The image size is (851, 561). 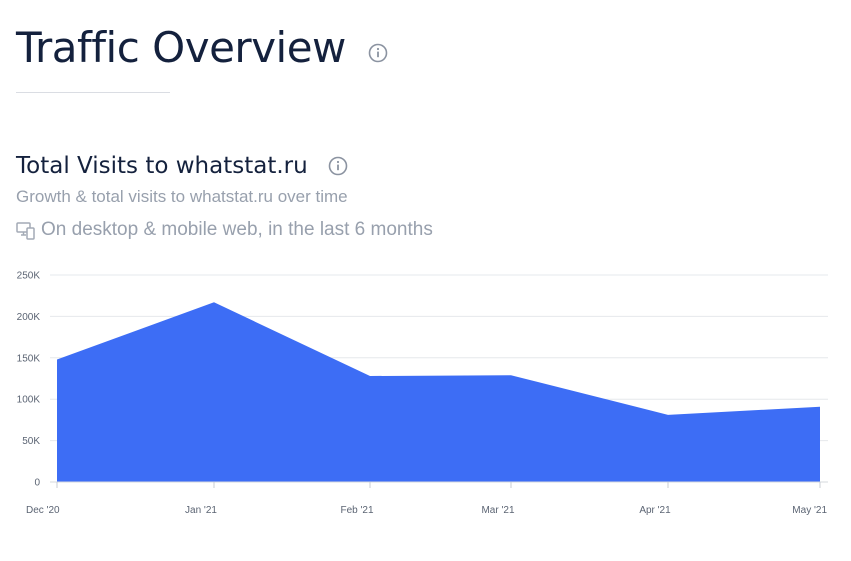 What do you see at coordinates (37, 483) in the screenshot?
I see `y-tick-label: 0` at bounding box center [37, 483].